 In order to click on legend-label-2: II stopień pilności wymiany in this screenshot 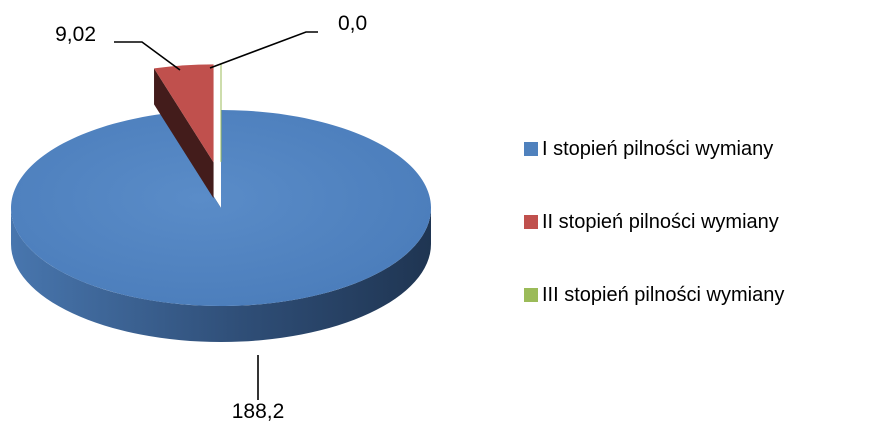, I will do `click(660, 221)`.